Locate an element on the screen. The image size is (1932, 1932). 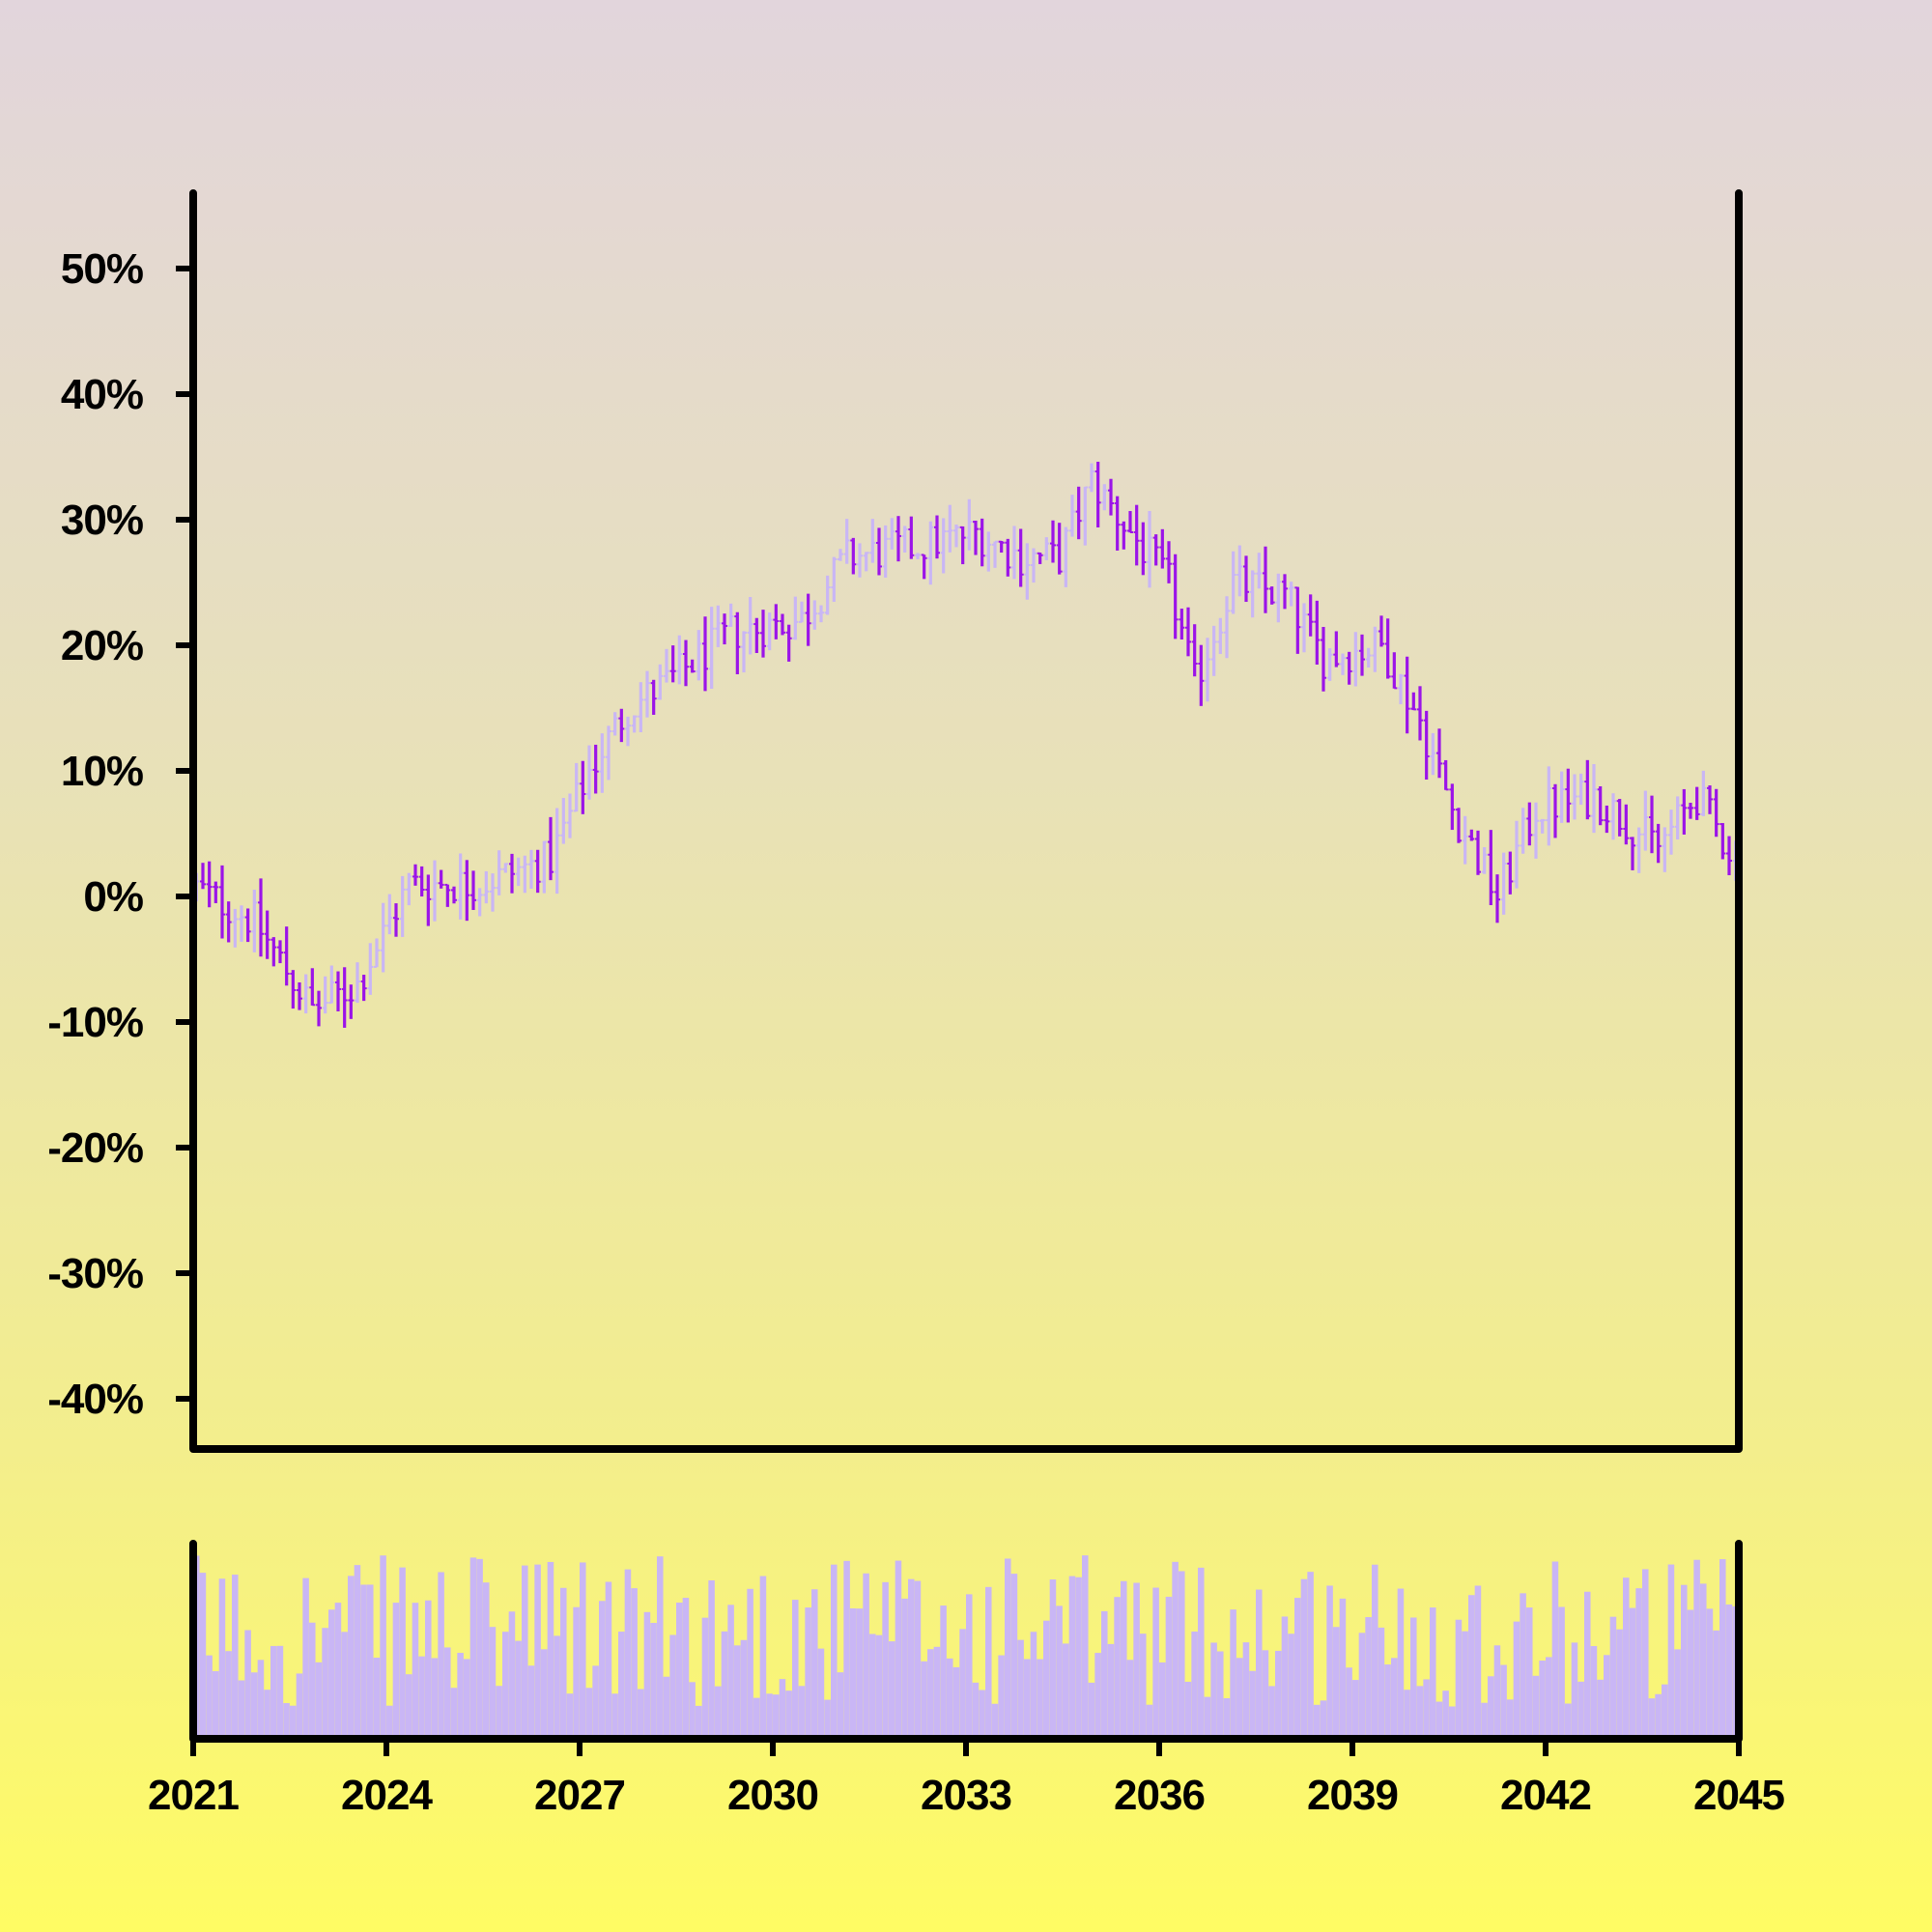
volume-bars is located at coordinates (966, 1645).